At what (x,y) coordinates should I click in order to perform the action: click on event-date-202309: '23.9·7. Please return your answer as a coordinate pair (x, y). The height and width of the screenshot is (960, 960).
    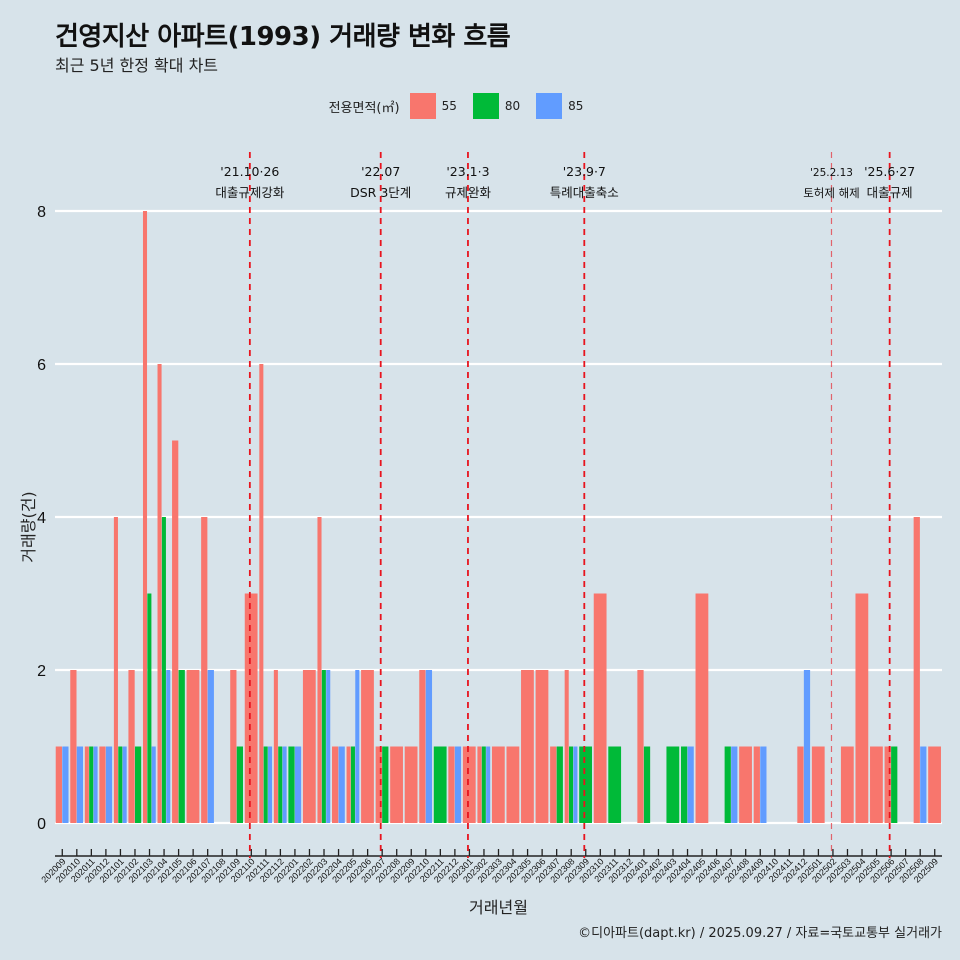
    Looking at the image, I should click on (584, 171).